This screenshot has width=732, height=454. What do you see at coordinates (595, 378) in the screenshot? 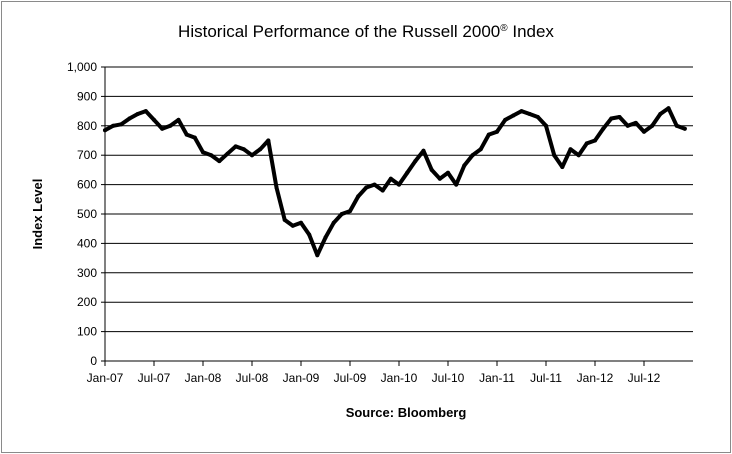
I see `x-tick-label: Jan-12` at bounding box center [595, 378].